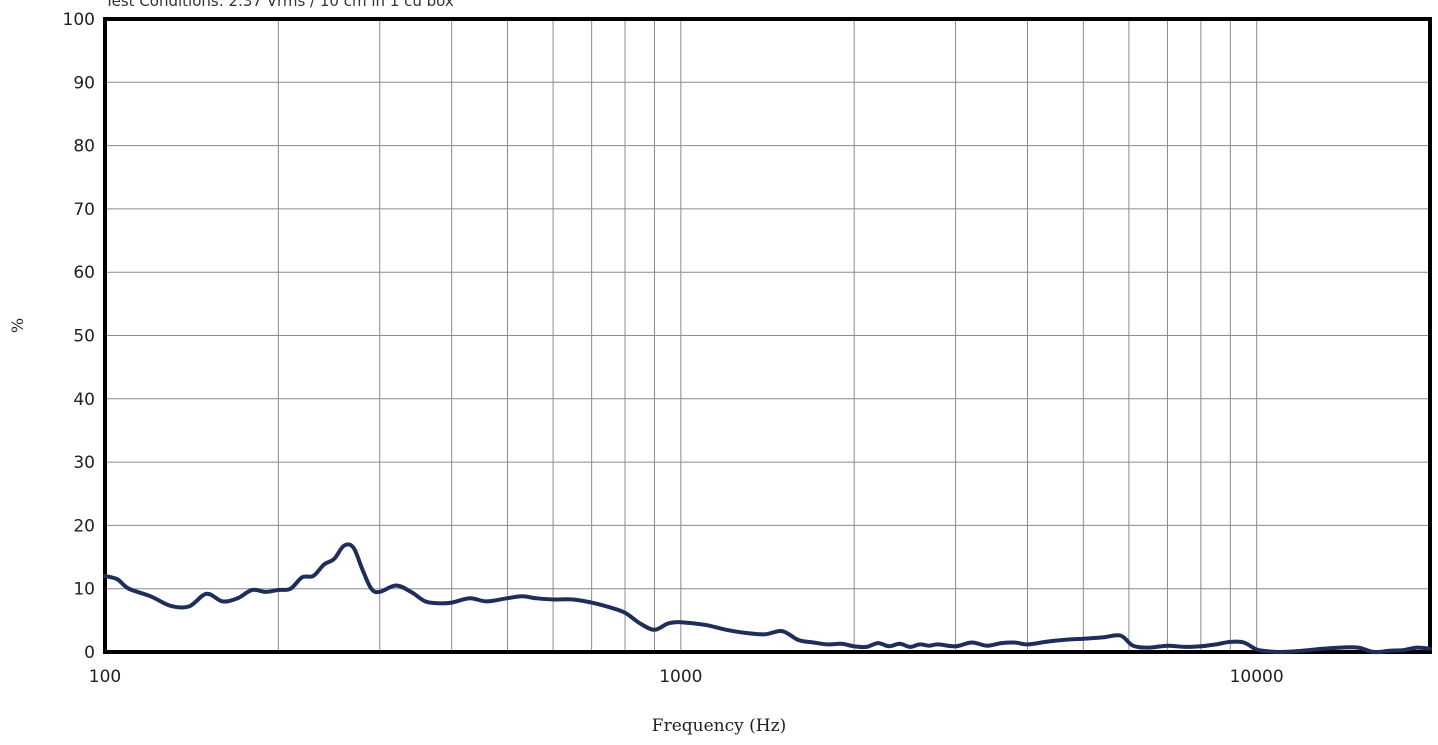  Describe the element at coordinates (105, 677) in the screenshot. I see `x-tick-label: 100` at that location.